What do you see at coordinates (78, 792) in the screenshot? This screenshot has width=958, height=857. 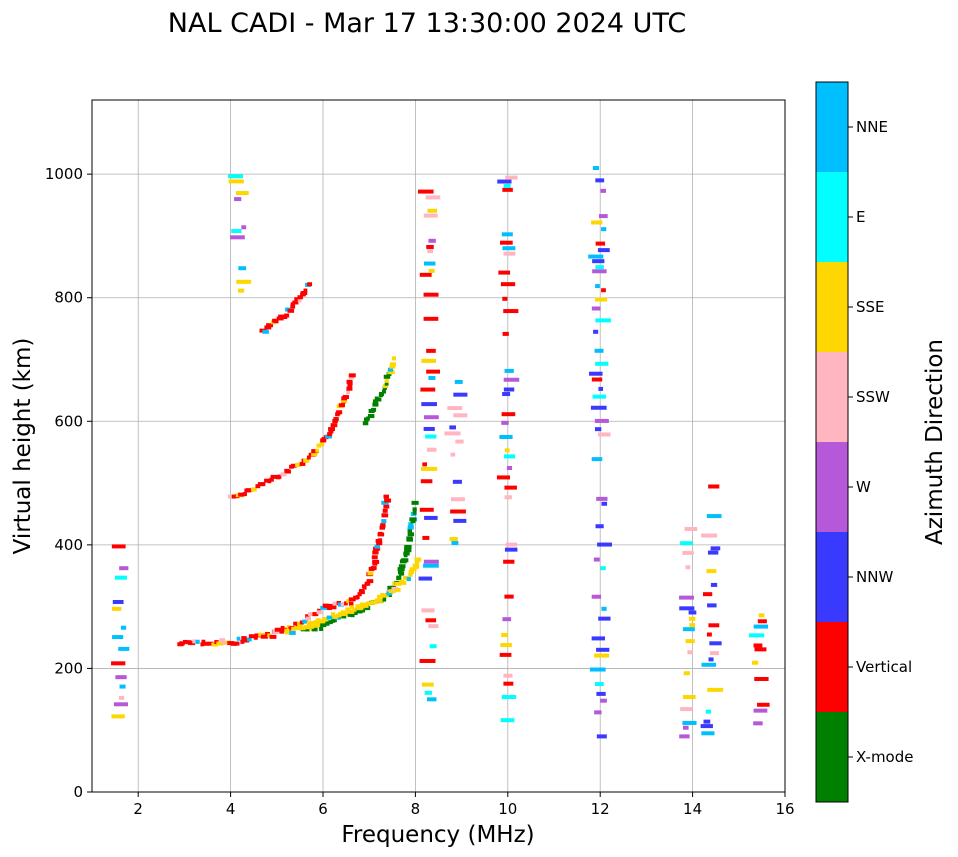 I see `y-tick-label: 0` at bounding box center [78, 792].